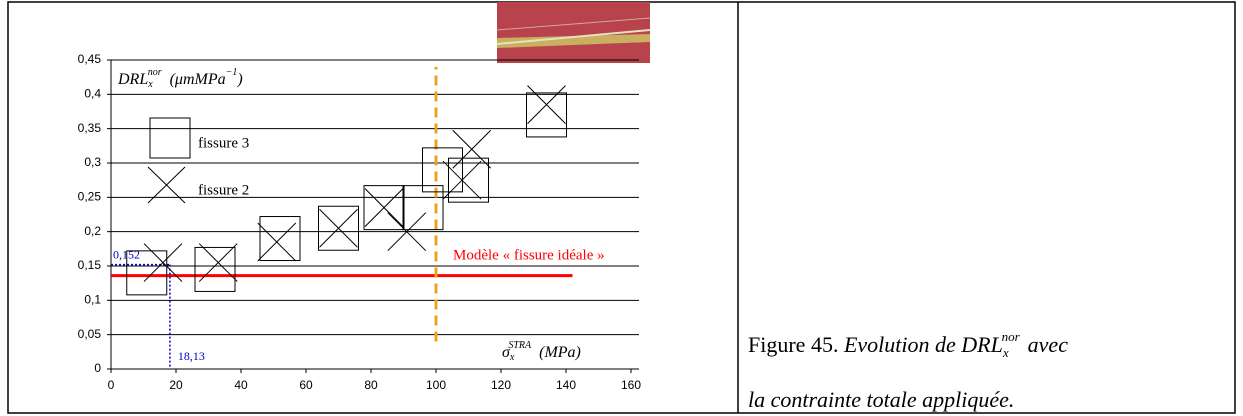 This screenshot has width=1243, height=416. Describe the element at coordinates (92, 162) in the screenshot. I see `y-tick-label: 0,3` at that location.